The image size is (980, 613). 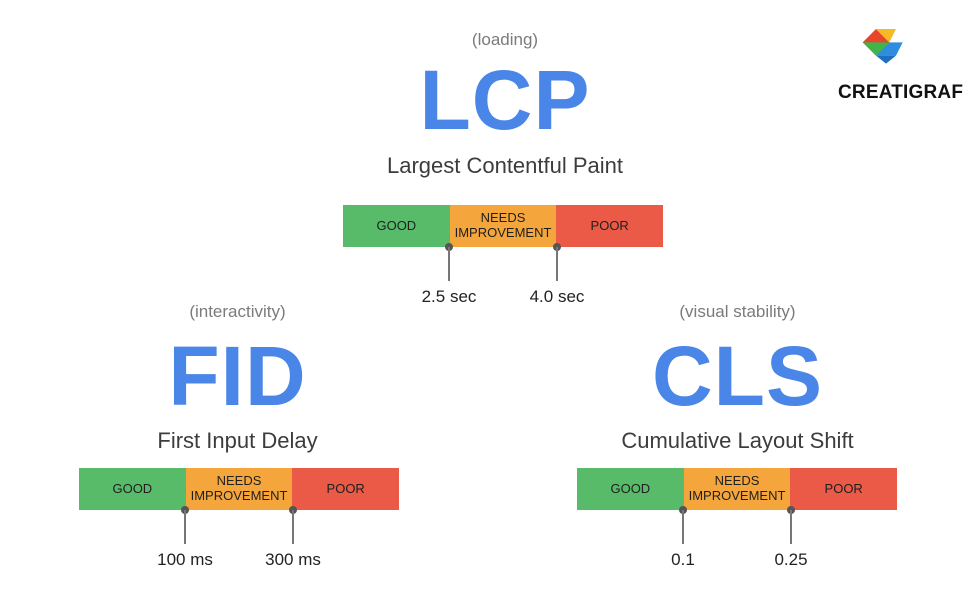 What do you see at coordinates (737, 440) in the screenshot?
I see `cls-full-name: Cumulative Layout Shift` at bounding box center [737, 440].